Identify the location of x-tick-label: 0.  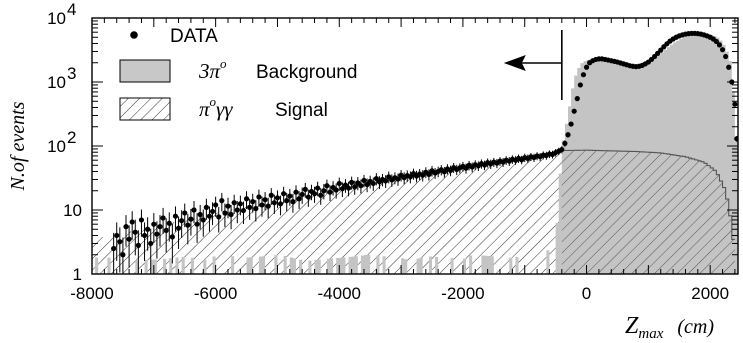
(586, 293).